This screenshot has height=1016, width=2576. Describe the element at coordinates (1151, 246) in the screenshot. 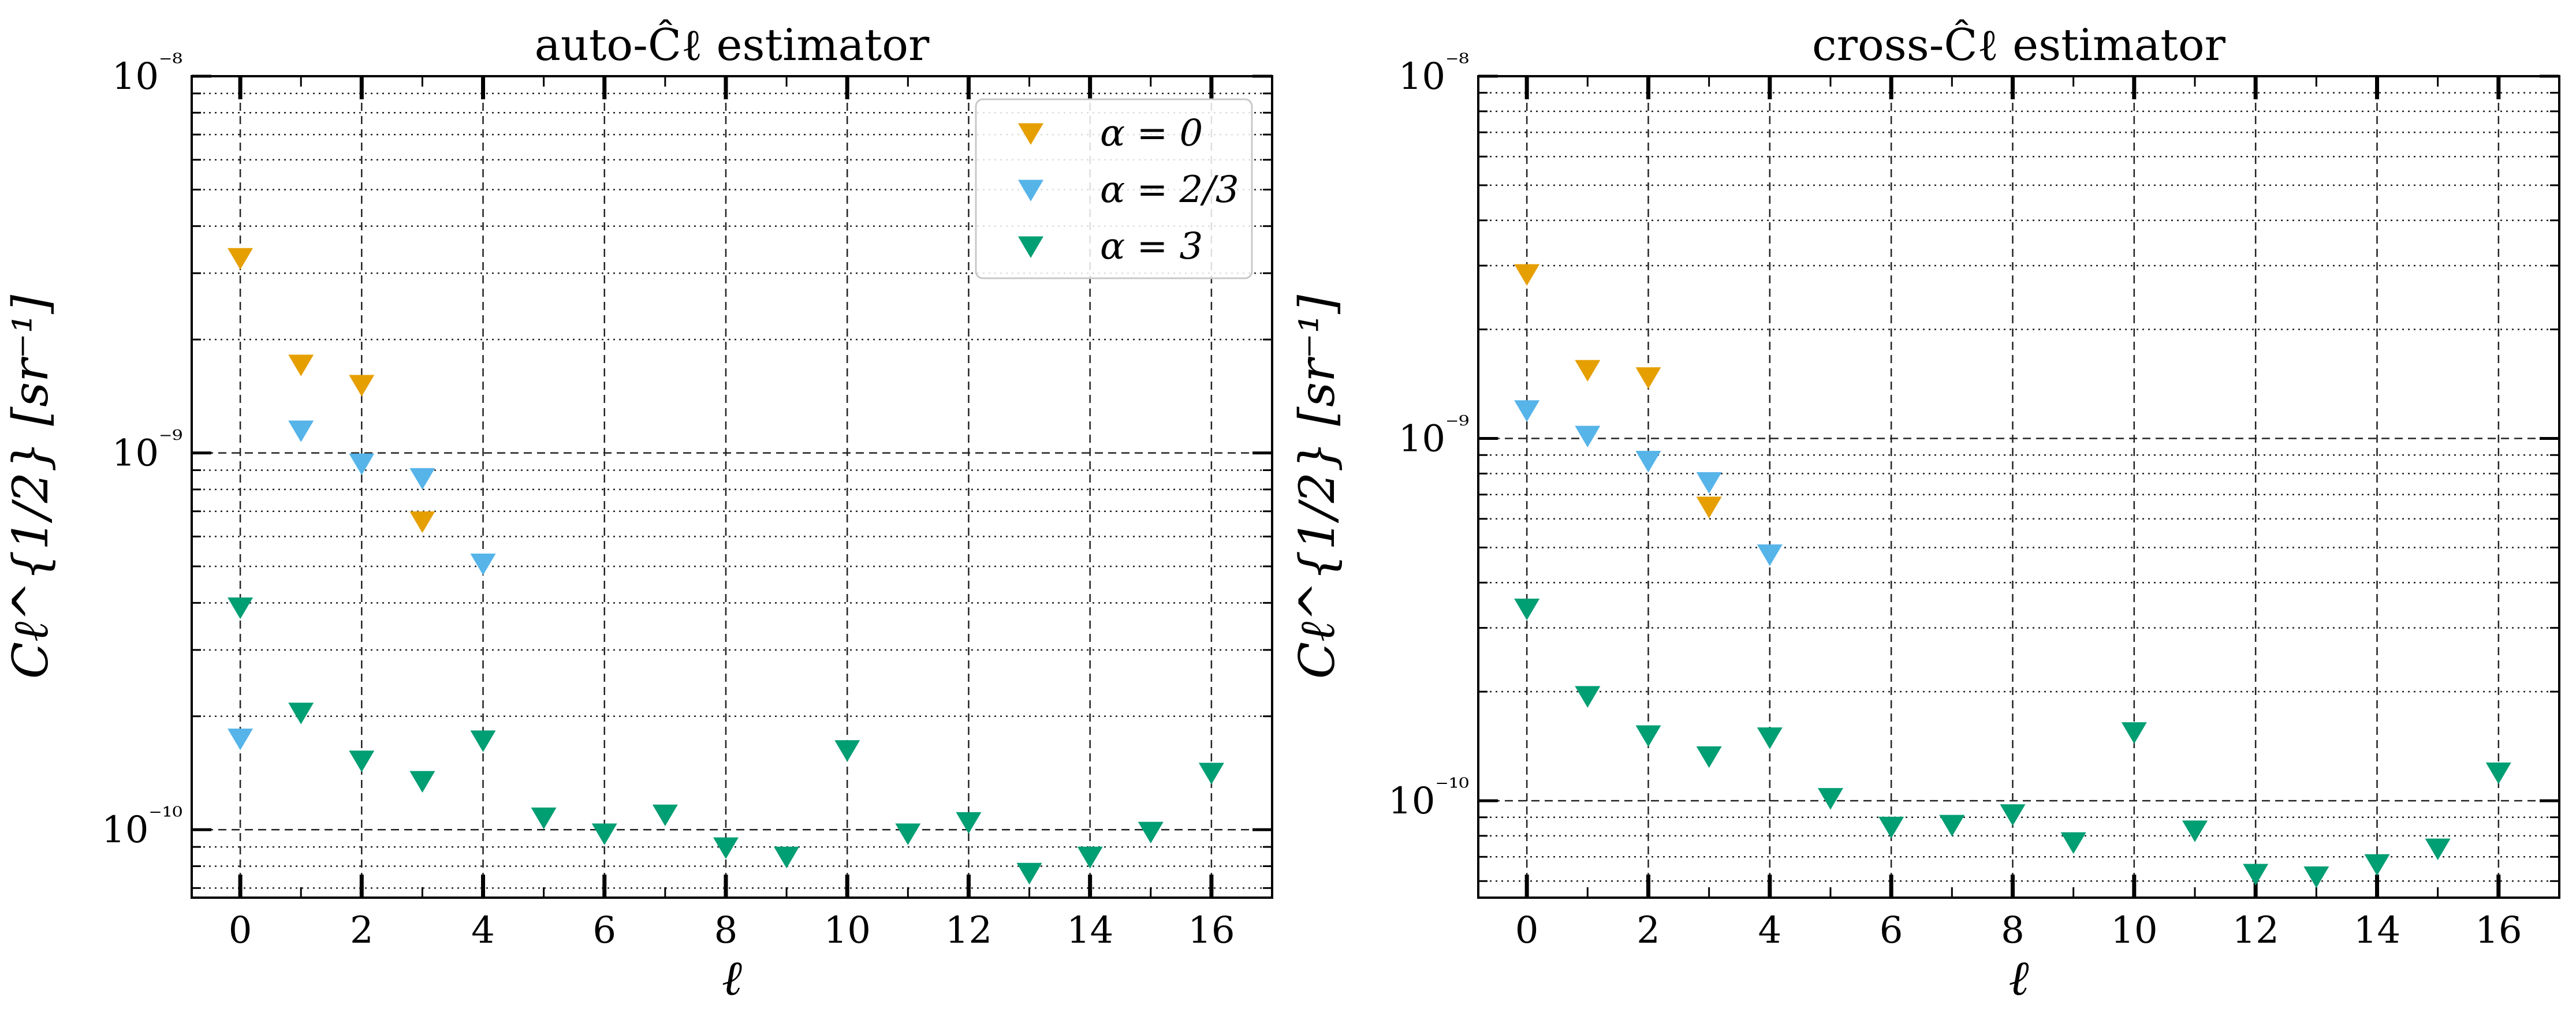

I see `legend-label: α = 3` at that location.